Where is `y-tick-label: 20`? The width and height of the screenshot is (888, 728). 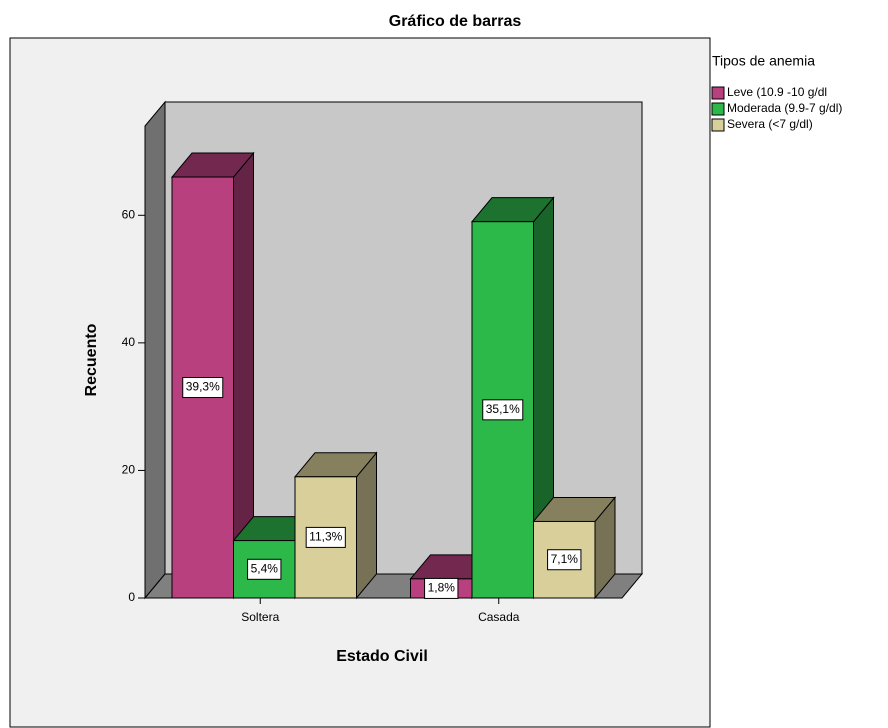
y-tick-label: 20 is located at coordinates (129, 470).